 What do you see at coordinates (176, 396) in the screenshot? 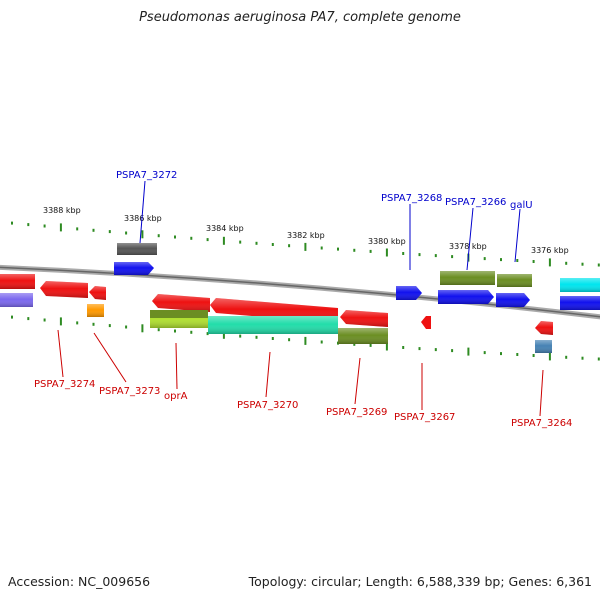
I see `gene-label: oprA` at bounding box center [176, 396].